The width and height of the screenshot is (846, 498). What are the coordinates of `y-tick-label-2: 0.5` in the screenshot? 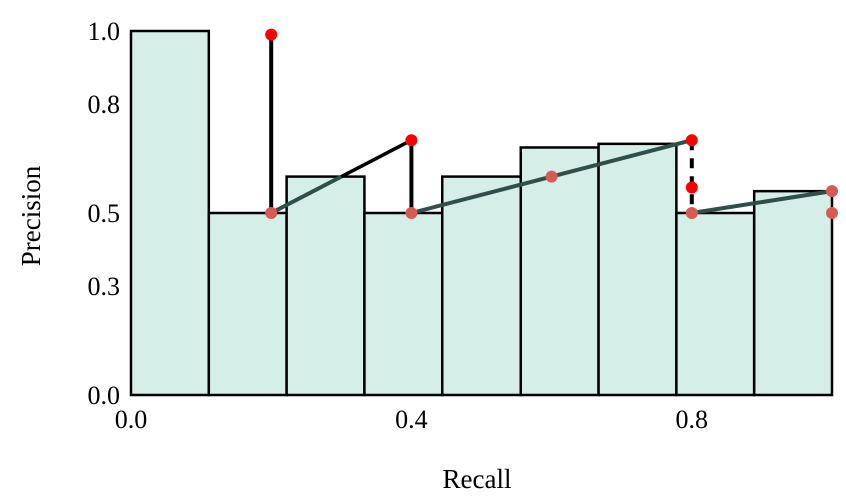 It's located at (104, 213).